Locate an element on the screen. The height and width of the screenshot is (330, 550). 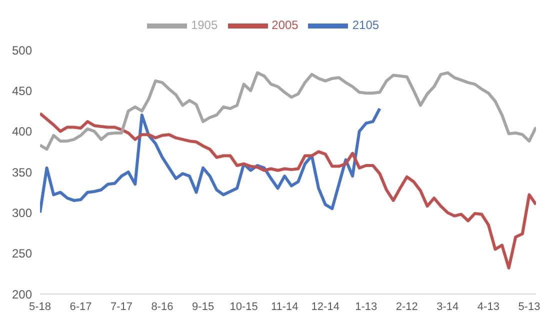
y-tick-label: 400 is located at coordinates (22, 131).